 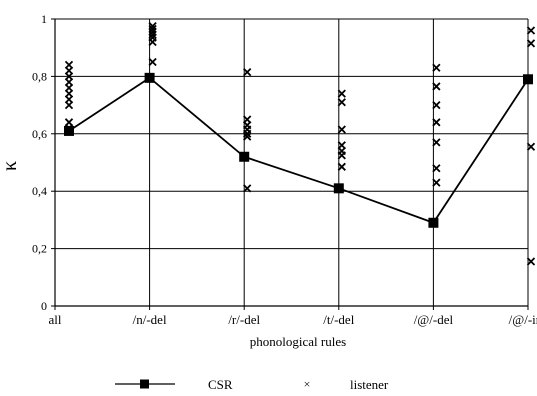 What do you see at coordinates (220, 384) in the screenshot?
I see `legend-csr-label: CSR` at bounding box center [220, 384].